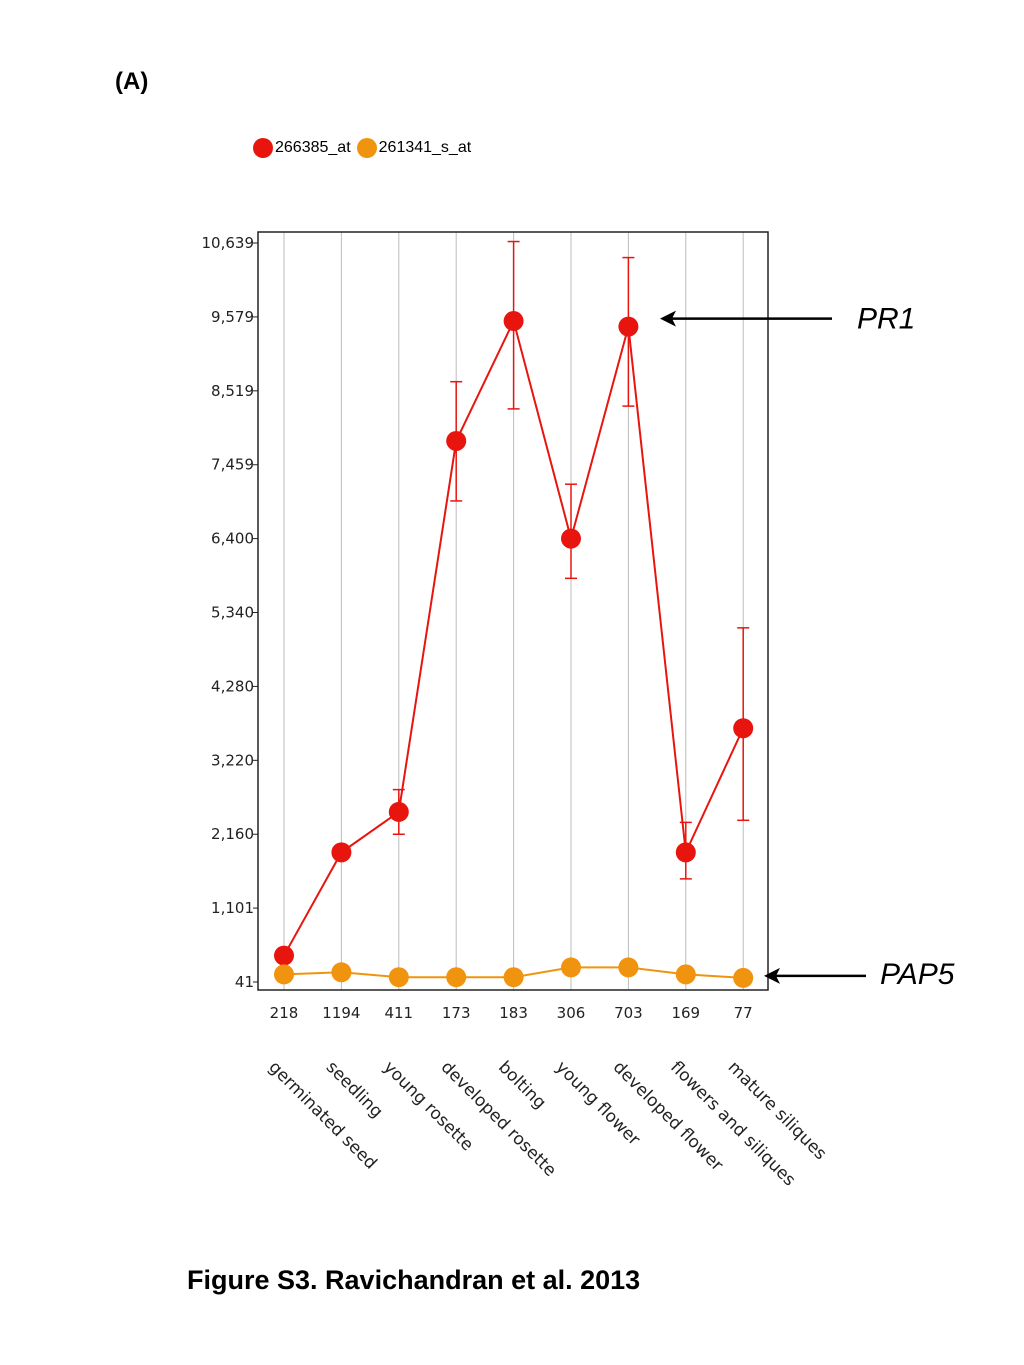  Describe the element at coordinates (571, 1013) in the screenshot. I see `sample-count-label-6: 306` at that location.